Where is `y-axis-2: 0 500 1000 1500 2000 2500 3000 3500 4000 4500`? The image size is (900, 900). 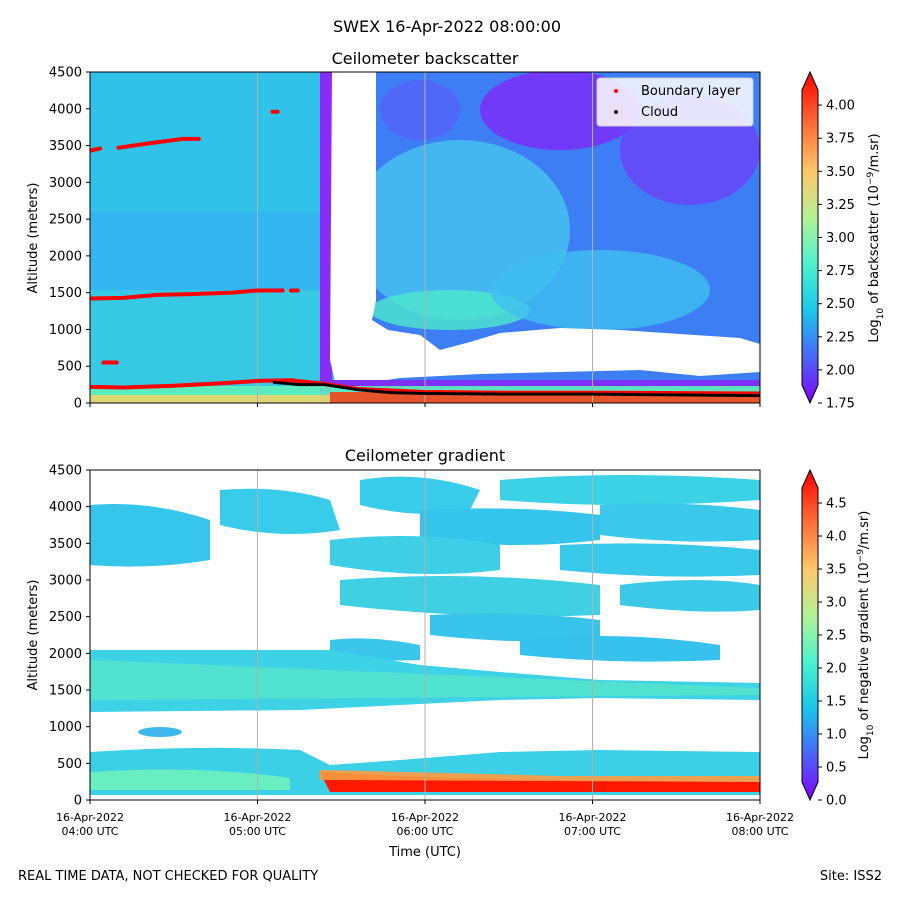 y-axis-2: 0 500 1000 1500 2000 2500 3000 3500 4000 4500 is located at coordinates (69, 636).